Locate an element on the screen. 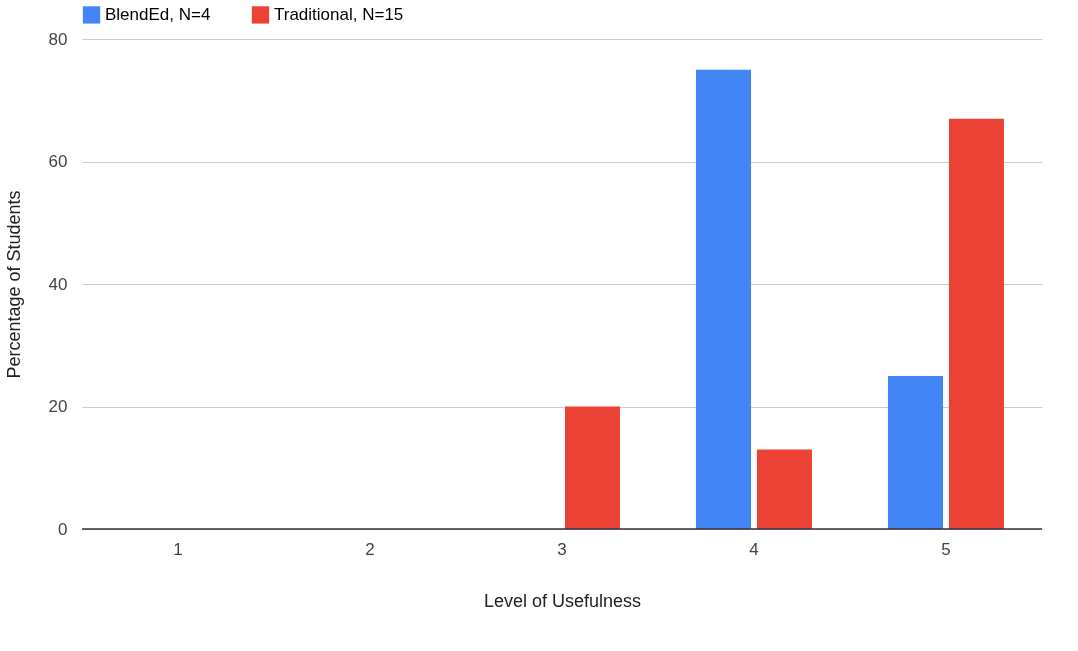  y-tick-label: 60 is located at coordinates (58, 161).